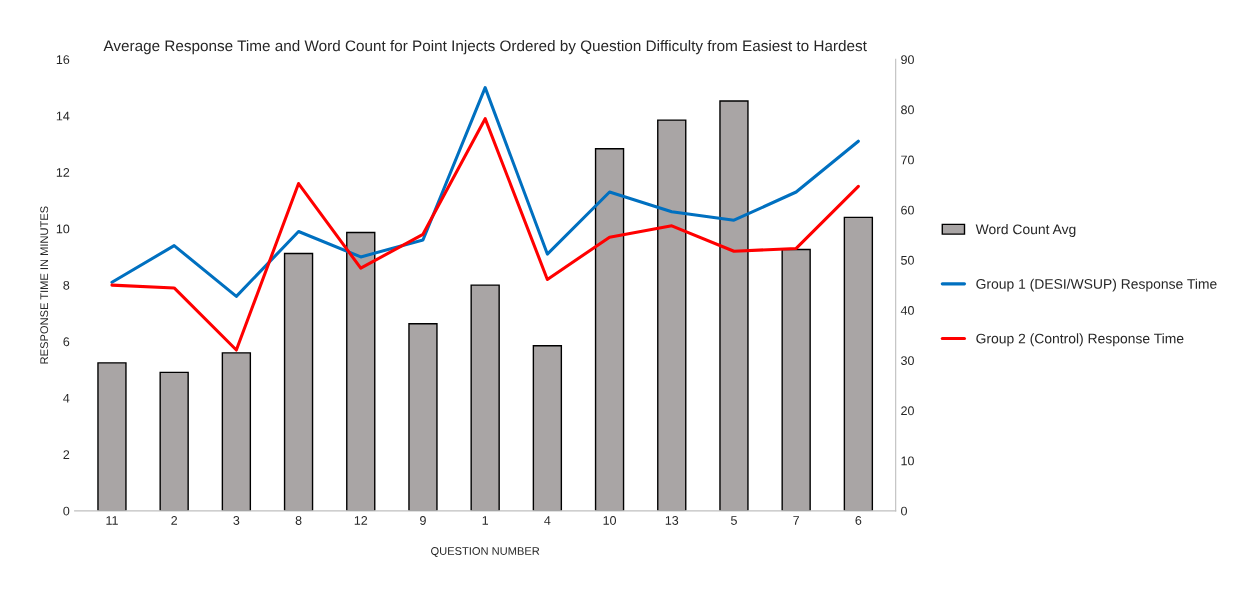  What do you see at coordinates (1096, 285) in the screenshot?
I see `legend-label: Group 1 (DESI/WSUP) Response Time` at bounding box center [1096, 285].